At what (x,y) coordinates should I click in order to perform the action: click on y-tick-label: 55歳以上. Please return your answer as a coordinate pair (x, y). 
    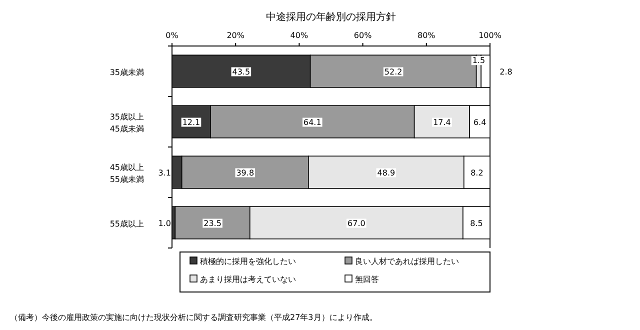
    Looking at the image, I should click on (127, 223).